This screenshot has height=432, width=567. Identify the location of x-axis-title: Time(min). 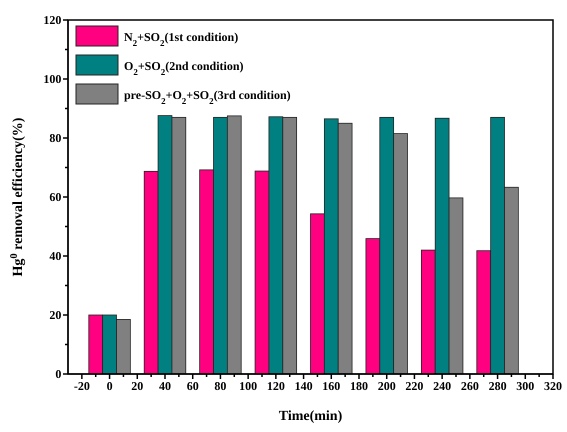
(310, 416).